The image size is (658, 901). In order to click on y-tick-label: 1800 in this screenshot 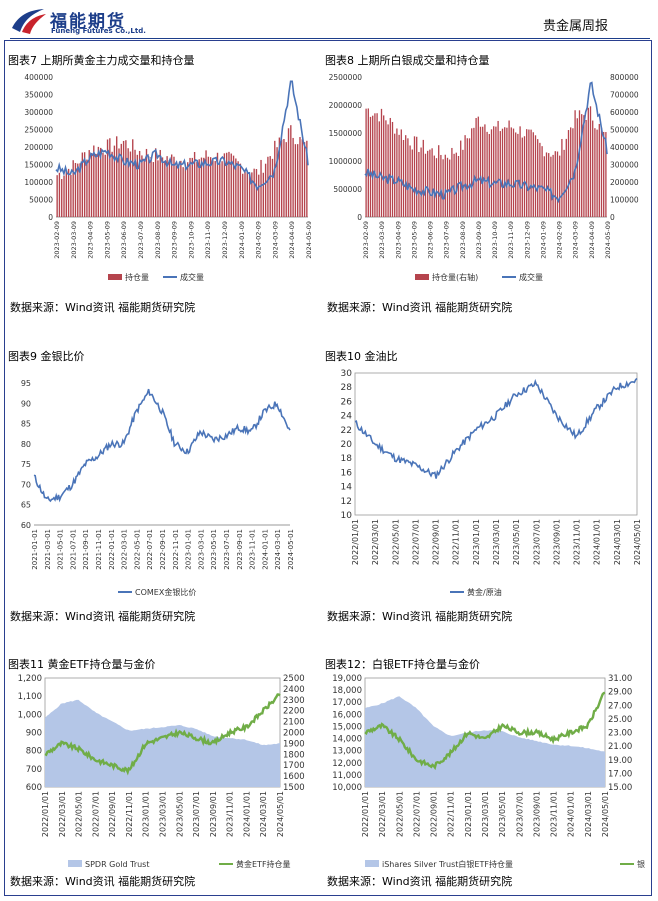, I will do `click(294, 755)`.